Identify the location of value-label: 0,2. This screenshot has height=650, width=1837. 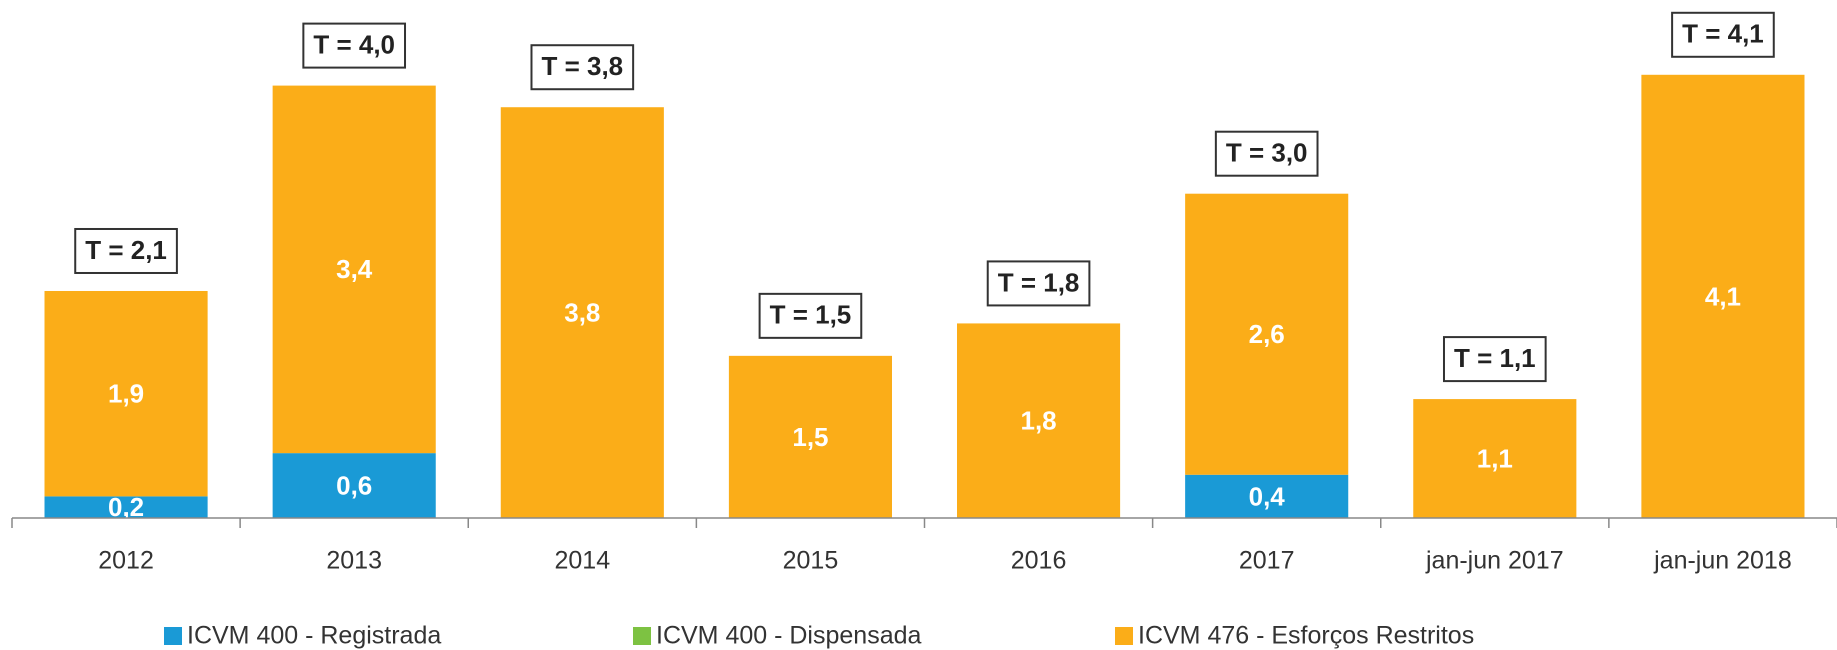
(126, 507).